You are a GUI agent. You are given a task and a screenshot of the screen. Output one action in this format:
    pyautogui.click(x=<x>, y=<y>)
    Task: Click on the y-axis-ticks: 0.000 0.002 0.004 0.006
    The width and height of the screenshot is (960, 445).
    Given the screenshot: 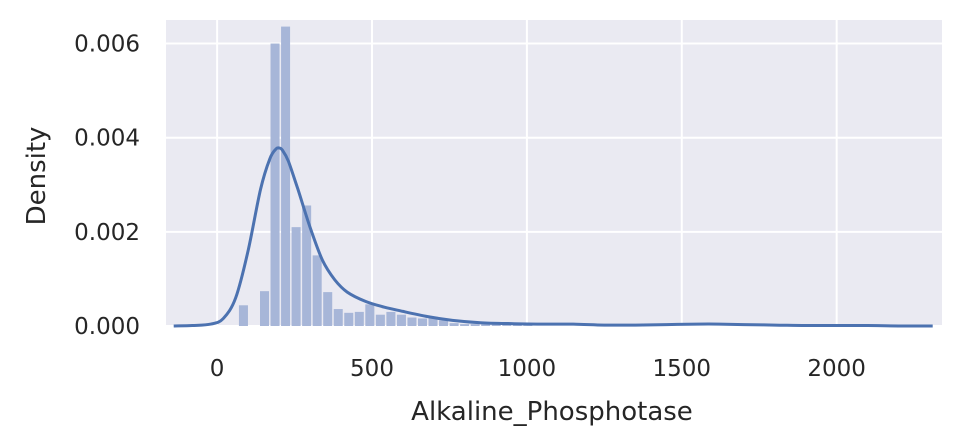 What is the action you would take?
    pyautogui.click(x=107, y=186)
    